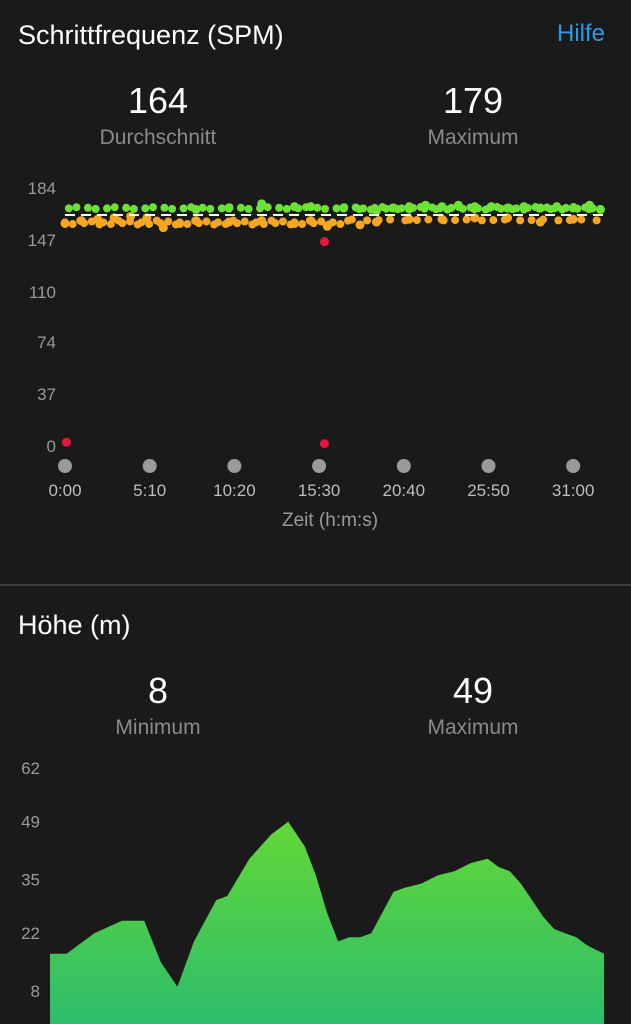 This screenshot has height=1024, width=631. What do you see at coordinates (315, 585) in the screenshot?
I see `section-divider` at bounding box center [315, 585].